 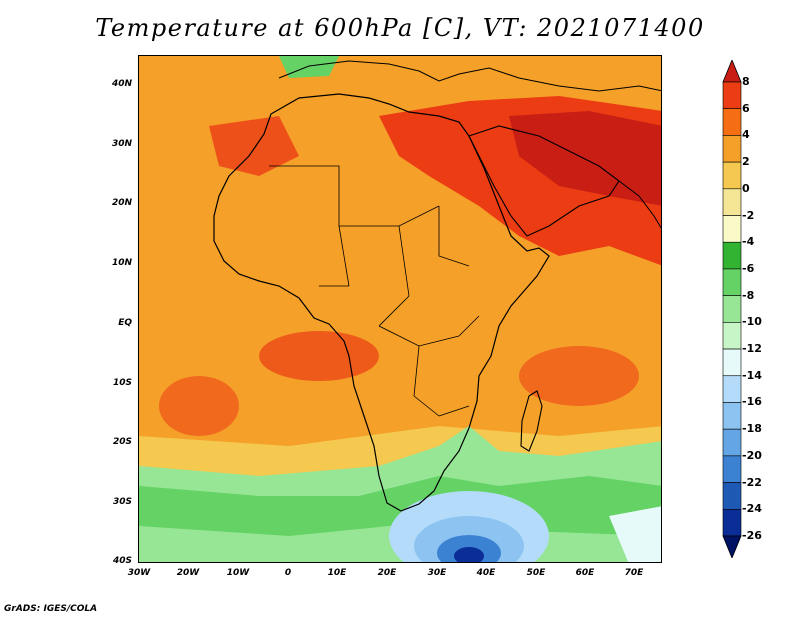 I want to click on lon-label: 30W, so click(x=139, y=573).